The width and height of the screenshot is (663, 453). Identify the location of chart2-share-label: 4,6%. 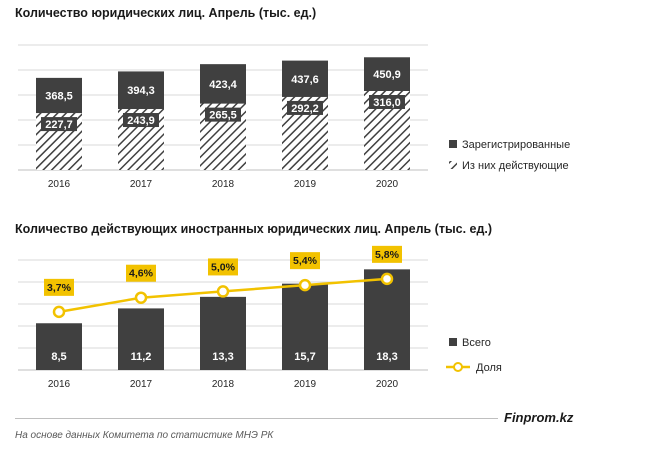
(141, 274).